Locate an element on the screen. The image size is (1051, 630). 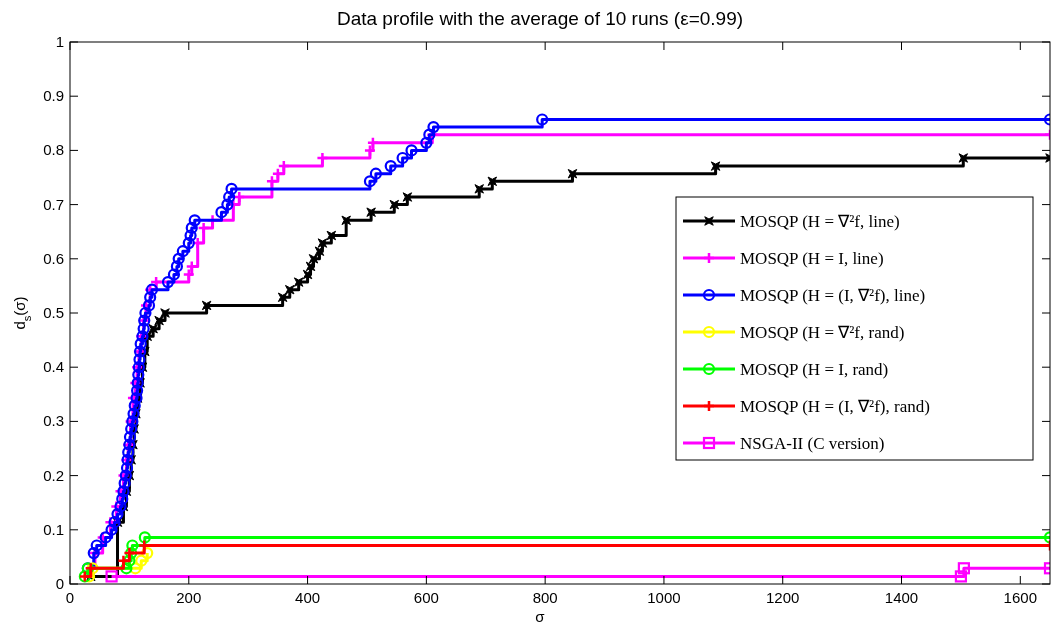
y-tick-label: 0 is located at coordinates (59, 583).